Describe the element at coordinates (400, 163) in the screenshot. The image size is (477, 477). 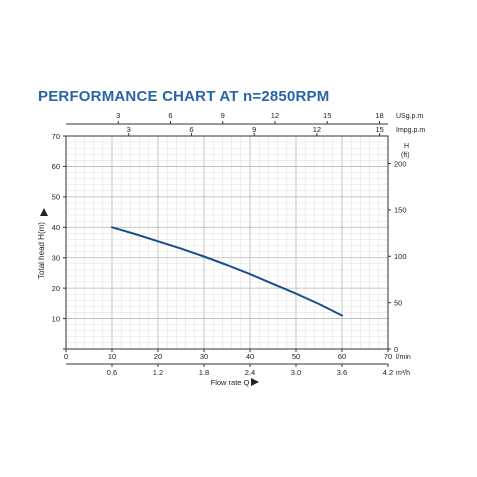
I see `y-right-tick-label: 200` at that location.